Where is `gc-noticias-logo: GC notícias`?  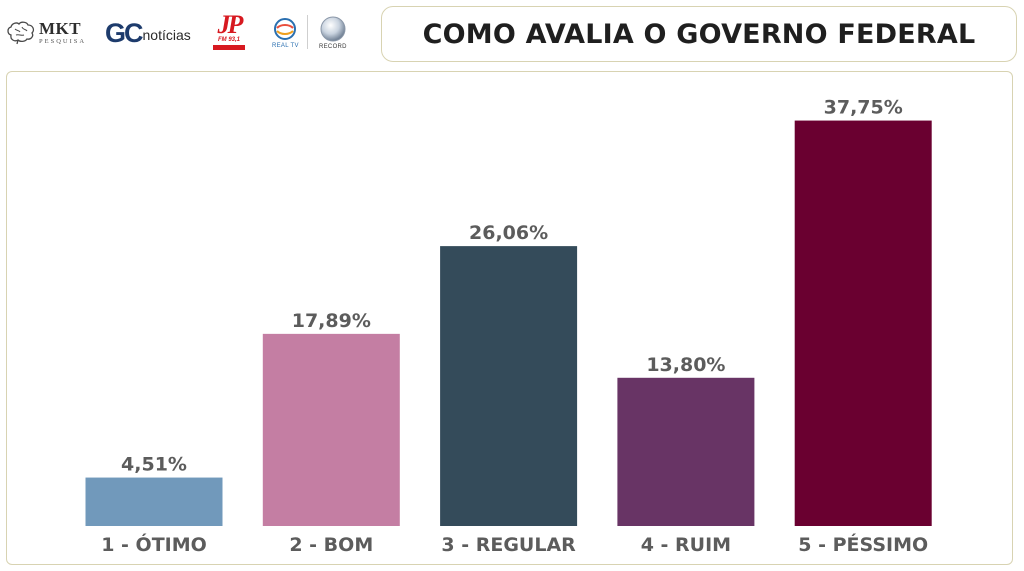
gc-noticias-logo: GC notícias is located at coordinates (148, 33).